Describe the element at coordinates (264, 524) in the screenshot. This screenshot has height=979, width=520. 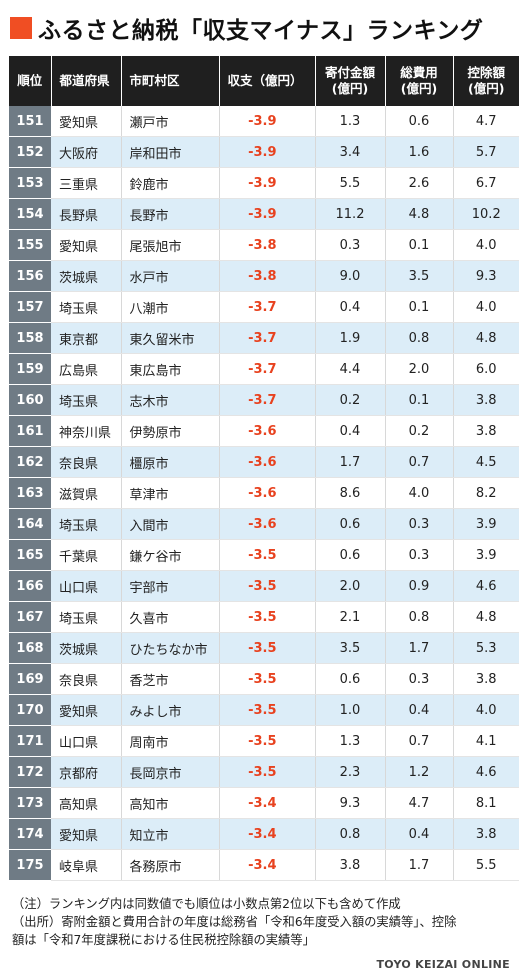
I see `table-row: 164 埼玉県 入間市 -3.6 0.6 0.3 3.9` at that location.